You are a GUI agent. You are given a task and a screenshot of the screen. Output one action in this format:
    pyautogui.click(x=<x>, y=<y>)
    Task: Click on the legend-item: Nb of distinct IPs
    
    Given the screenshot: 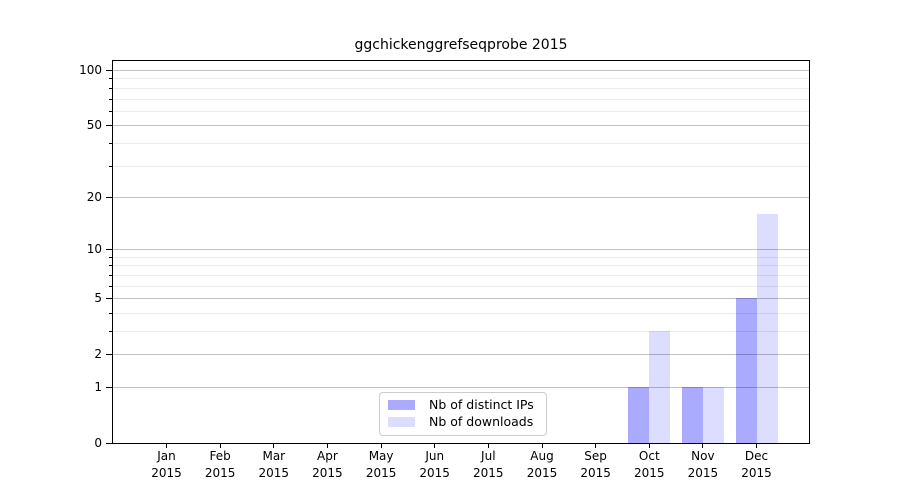 What is the action you would take?
    pyautogui.click(x=461, y=405)
    